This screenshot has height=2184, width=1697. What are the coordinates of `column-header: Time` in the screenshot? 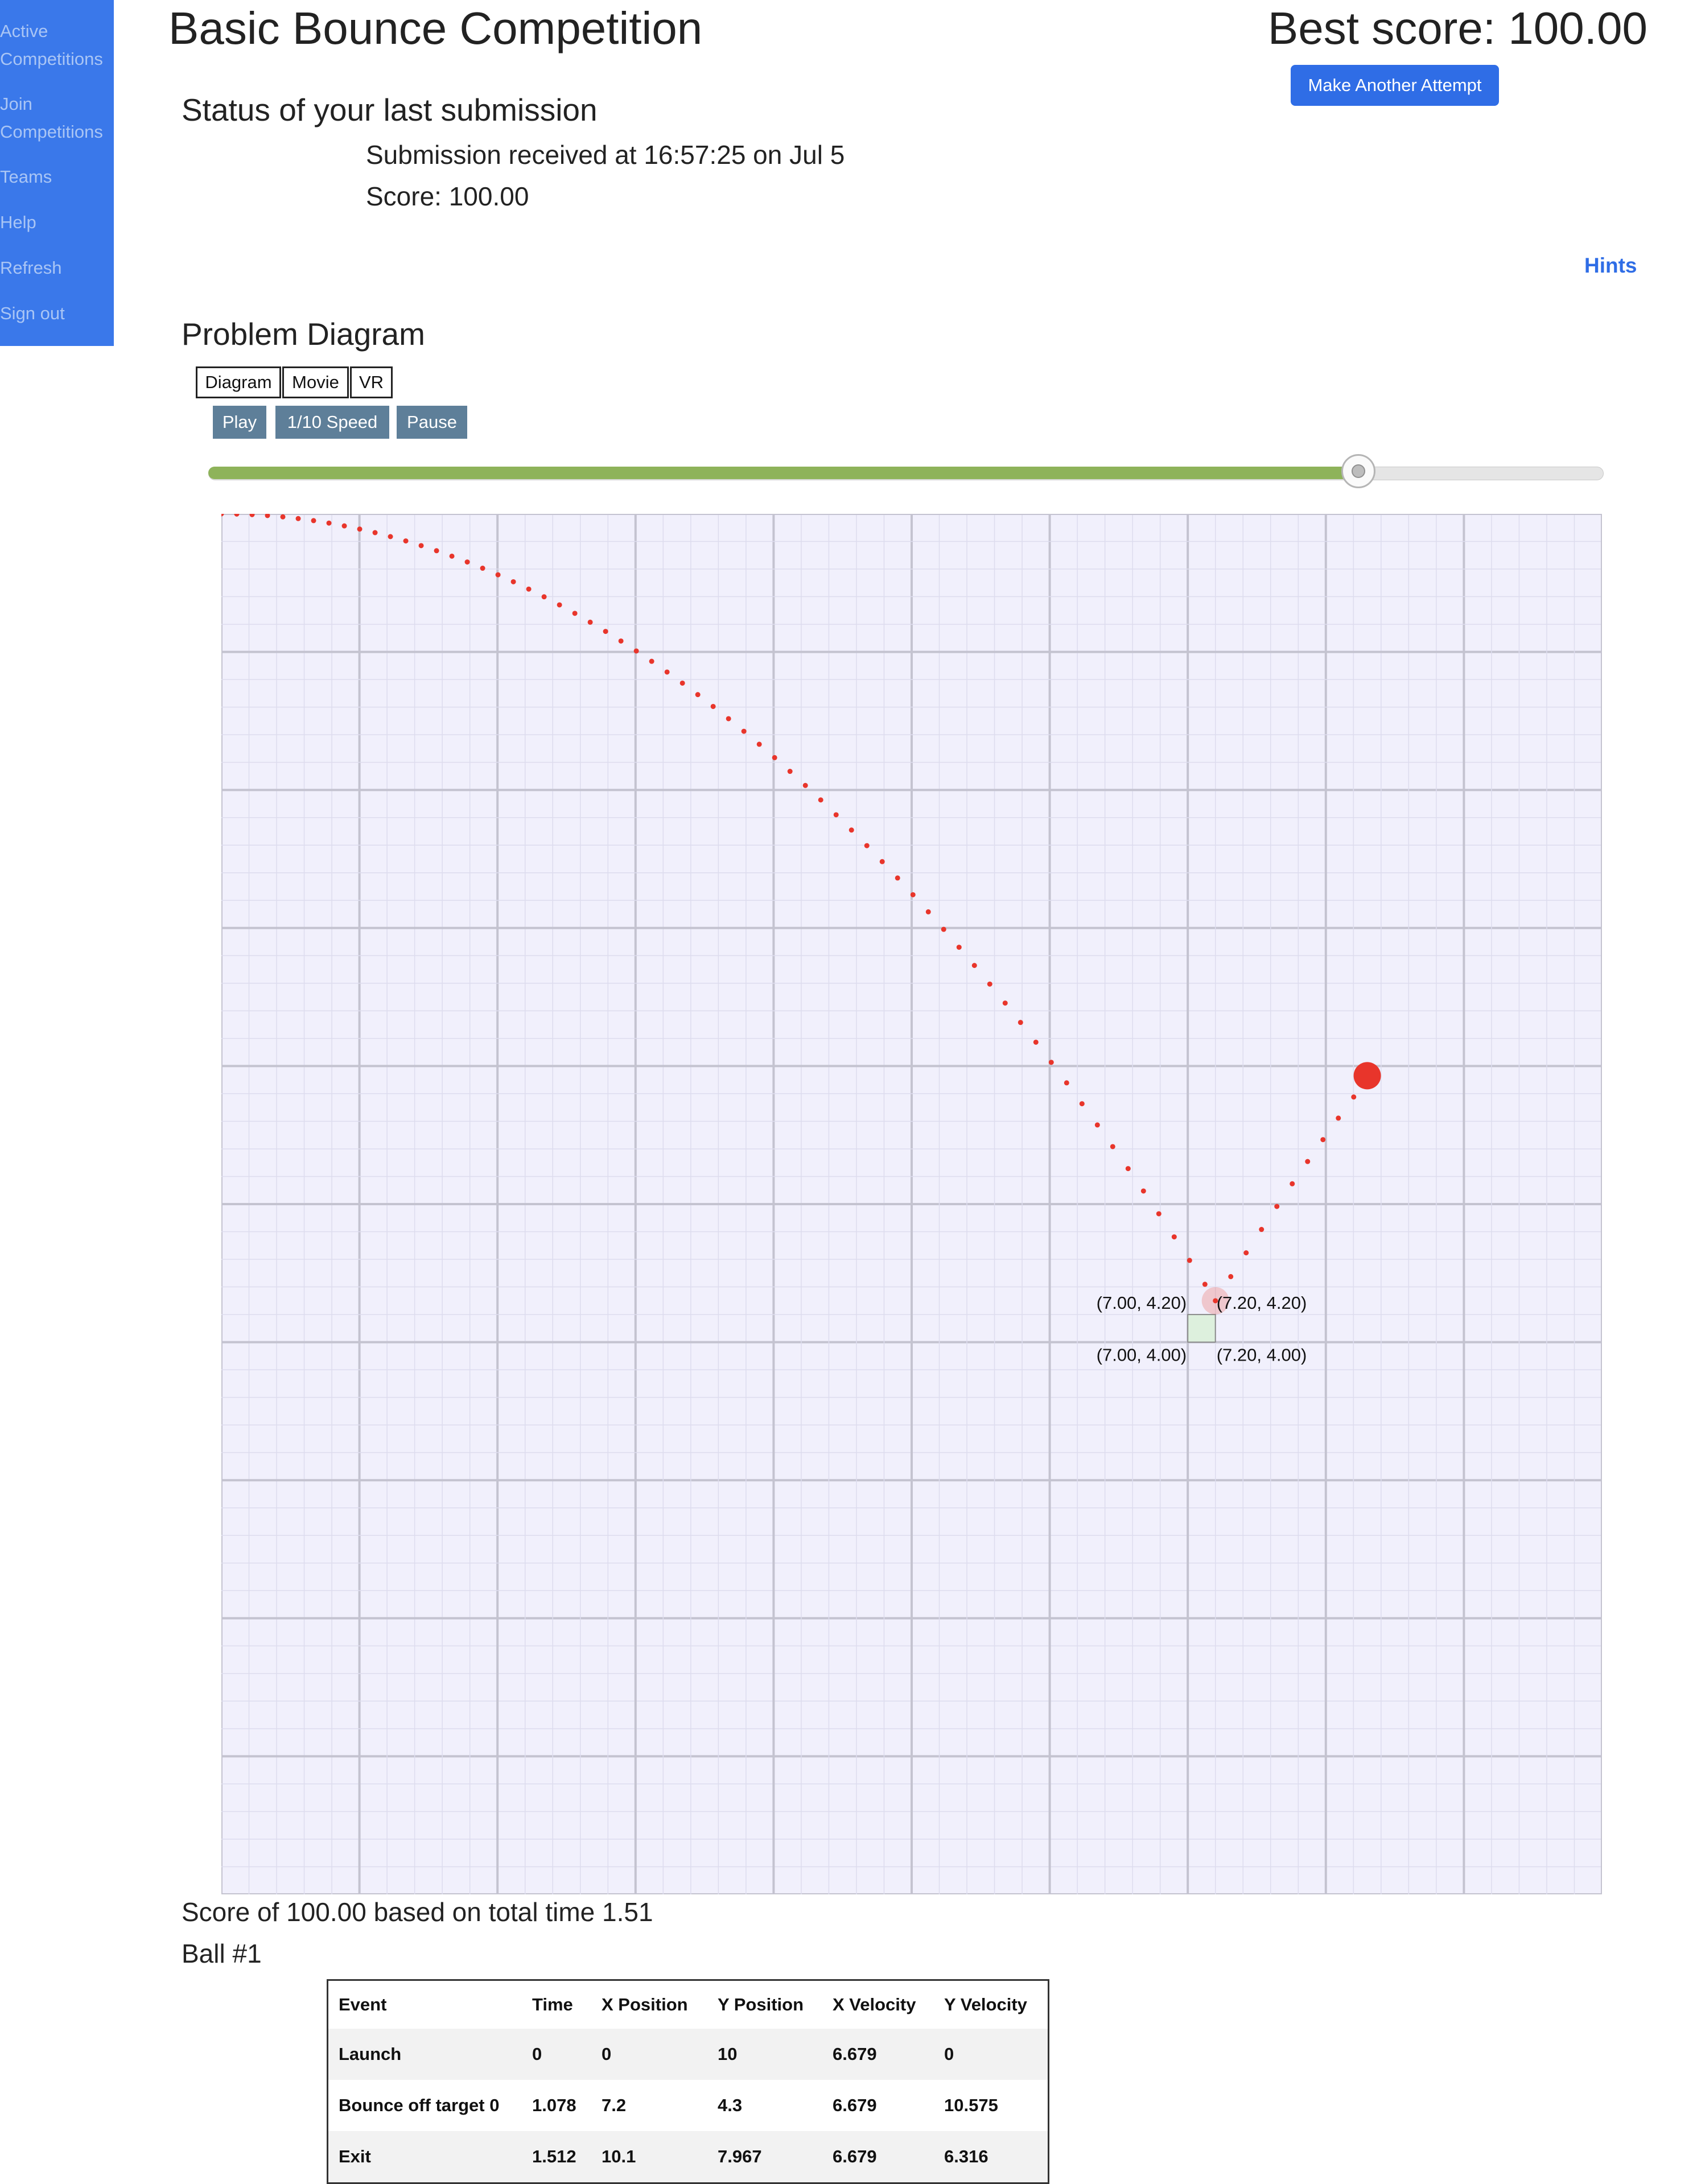 It's located at (552, 2004).